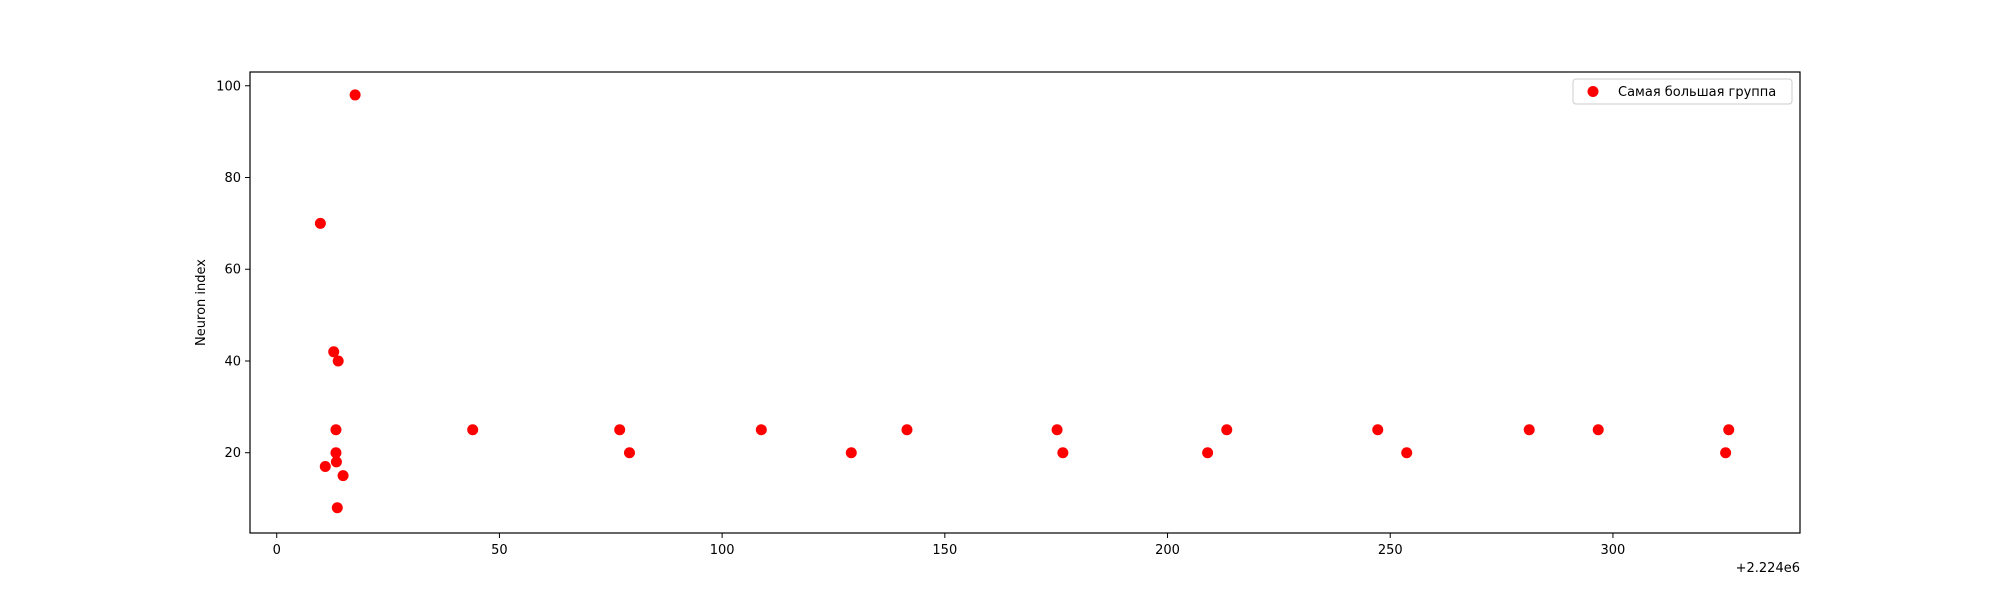 The image size is (2000, 604). I want to click on legend-box, so click(1682, 91).